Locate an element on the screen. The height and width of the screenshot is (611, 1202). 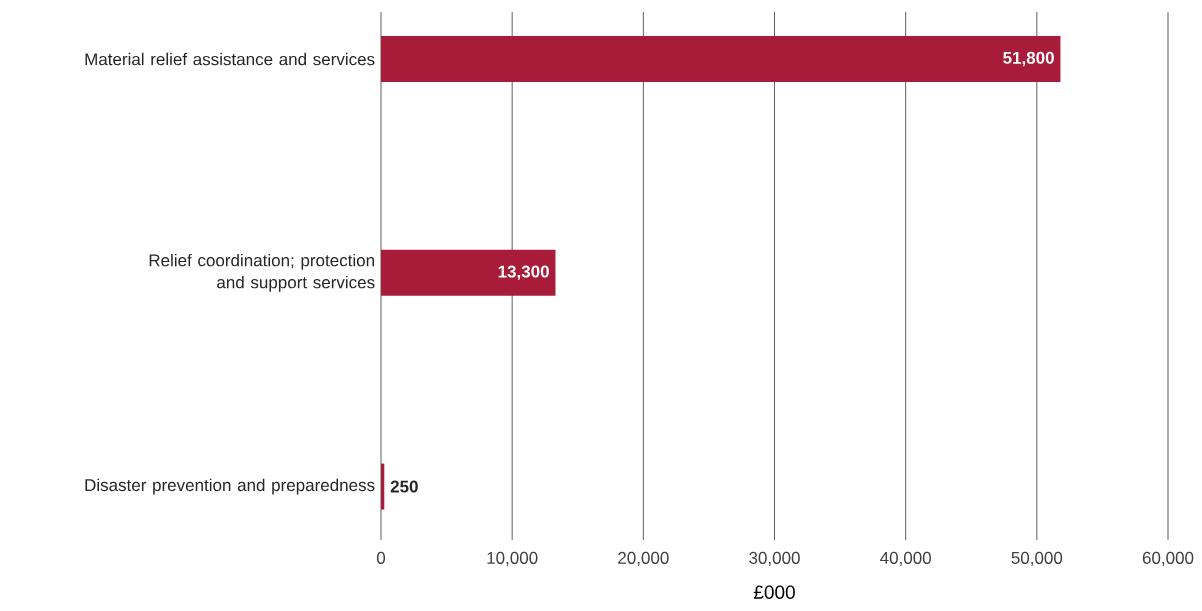
x-tick-label: 50,000 is located at coordinates (1037, 558).